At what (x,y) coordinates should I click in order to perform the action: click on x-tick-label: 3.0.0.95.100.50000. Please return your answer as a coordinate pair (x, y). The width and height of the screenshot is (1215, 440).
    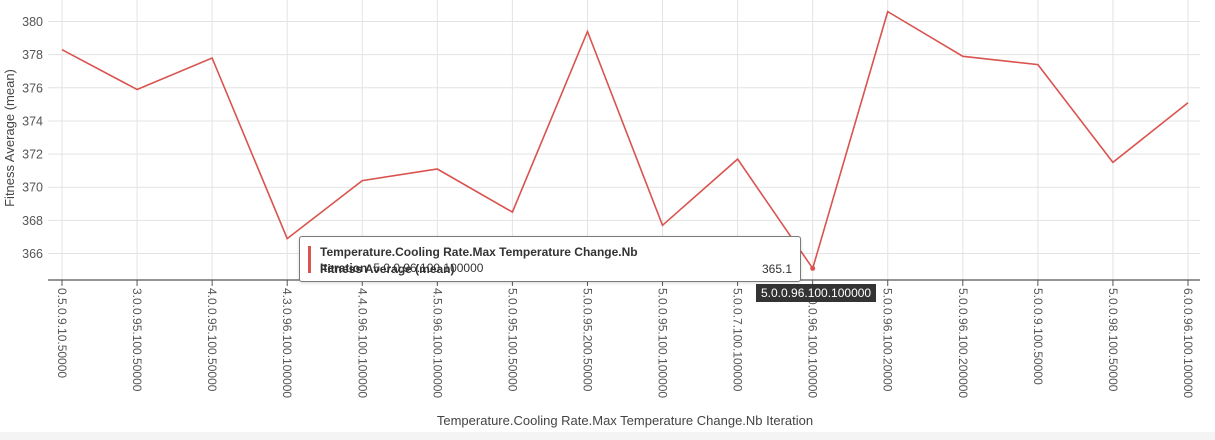
    Looking at the image, I should click on (137, 340).